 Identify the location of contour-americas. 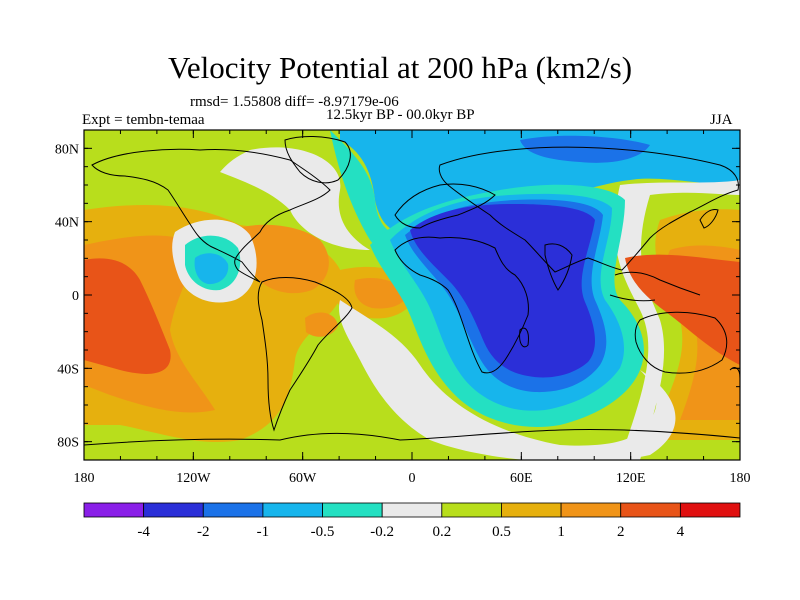
(280, 259).